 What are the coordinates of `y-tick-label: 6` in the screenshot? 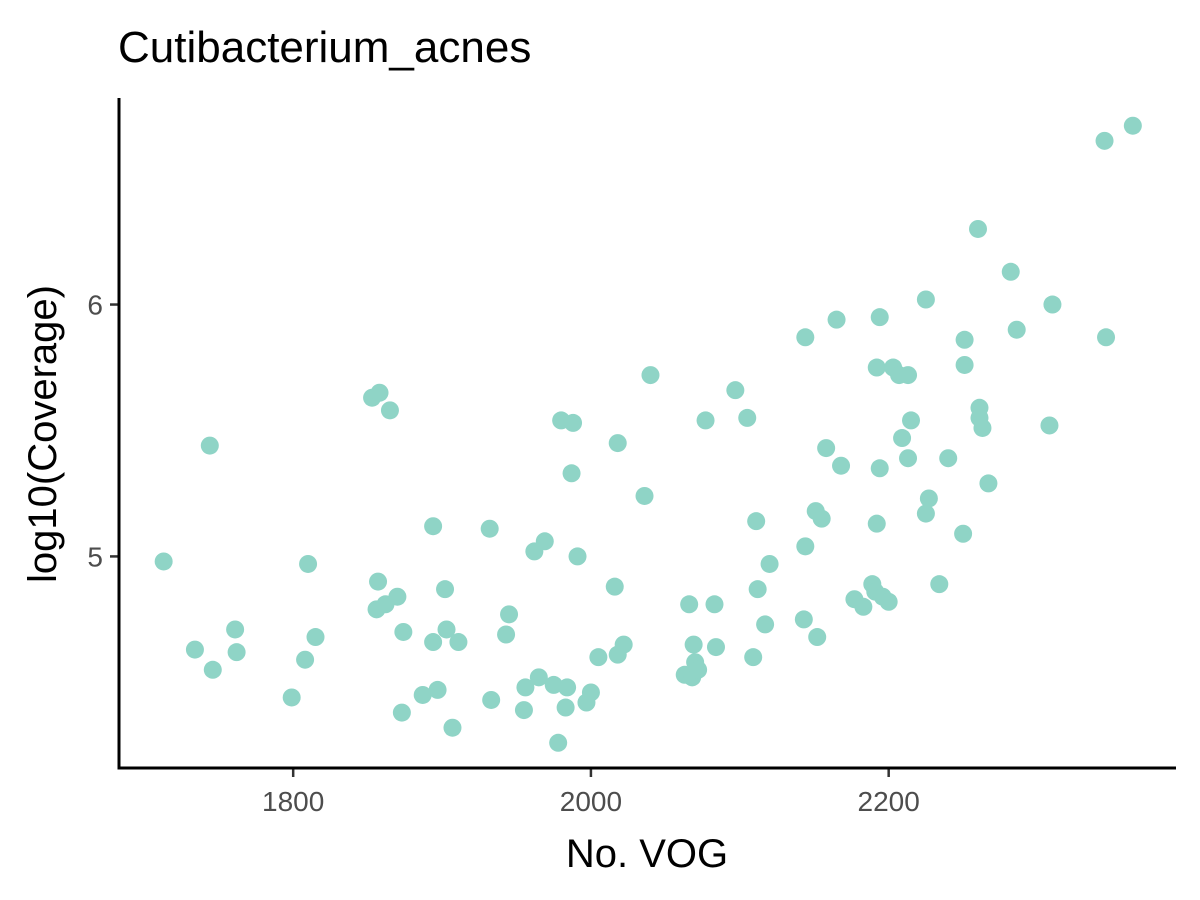 It's located at (95, 305).